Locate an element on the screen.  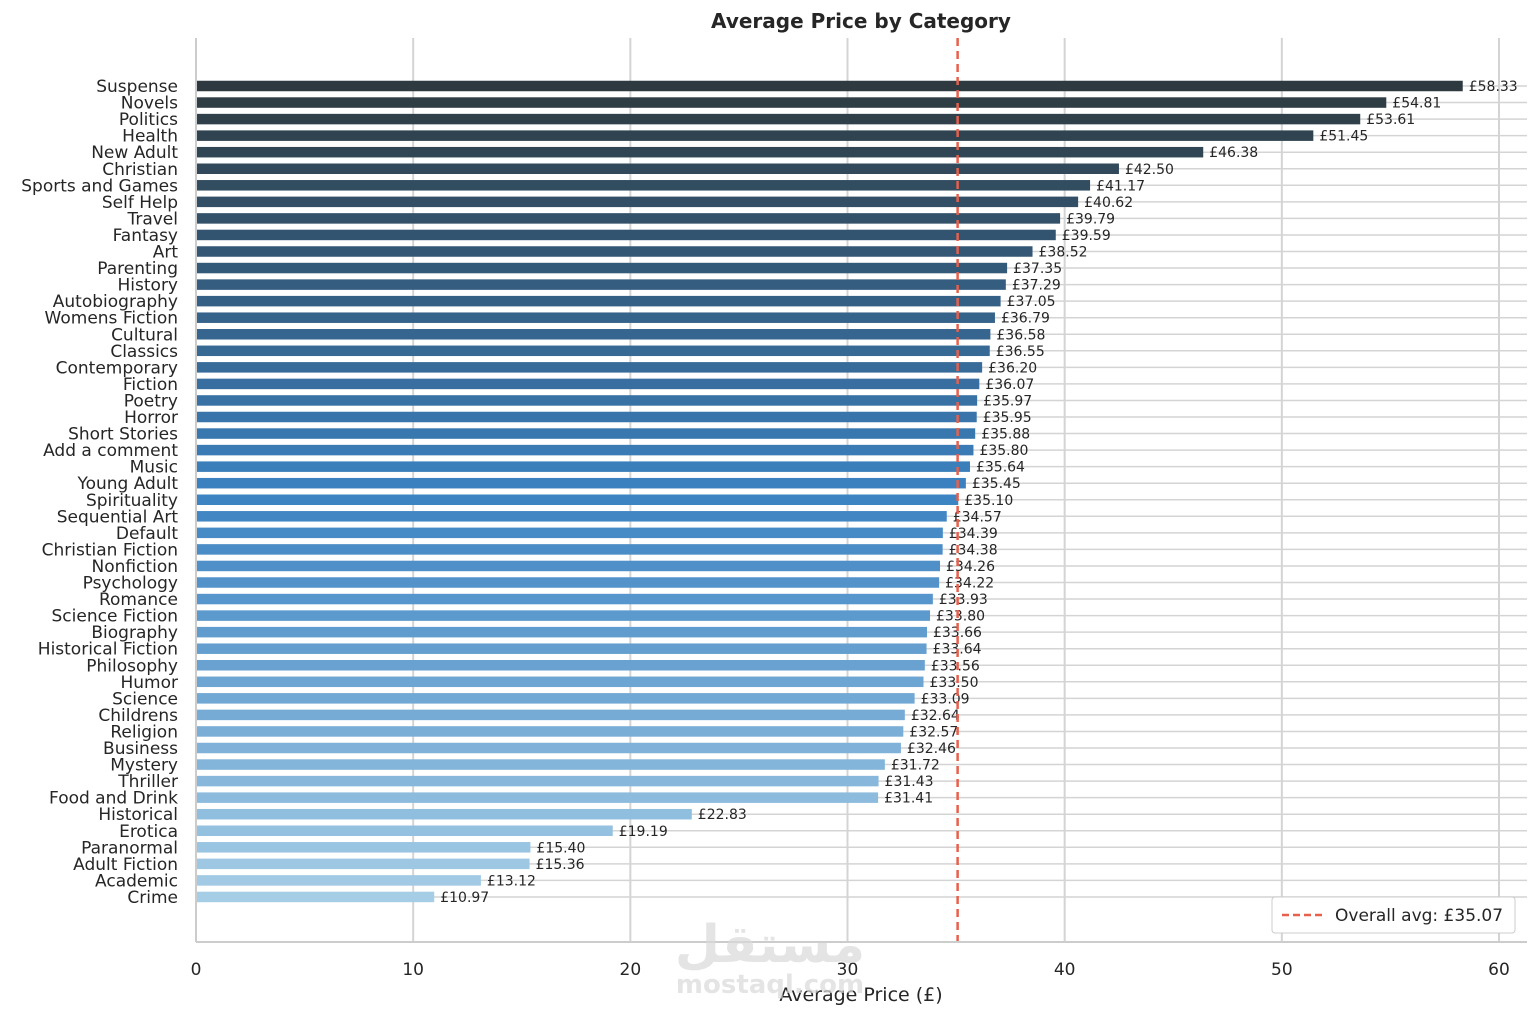
value-label: £35.10 is located at coordinates (988, 501).